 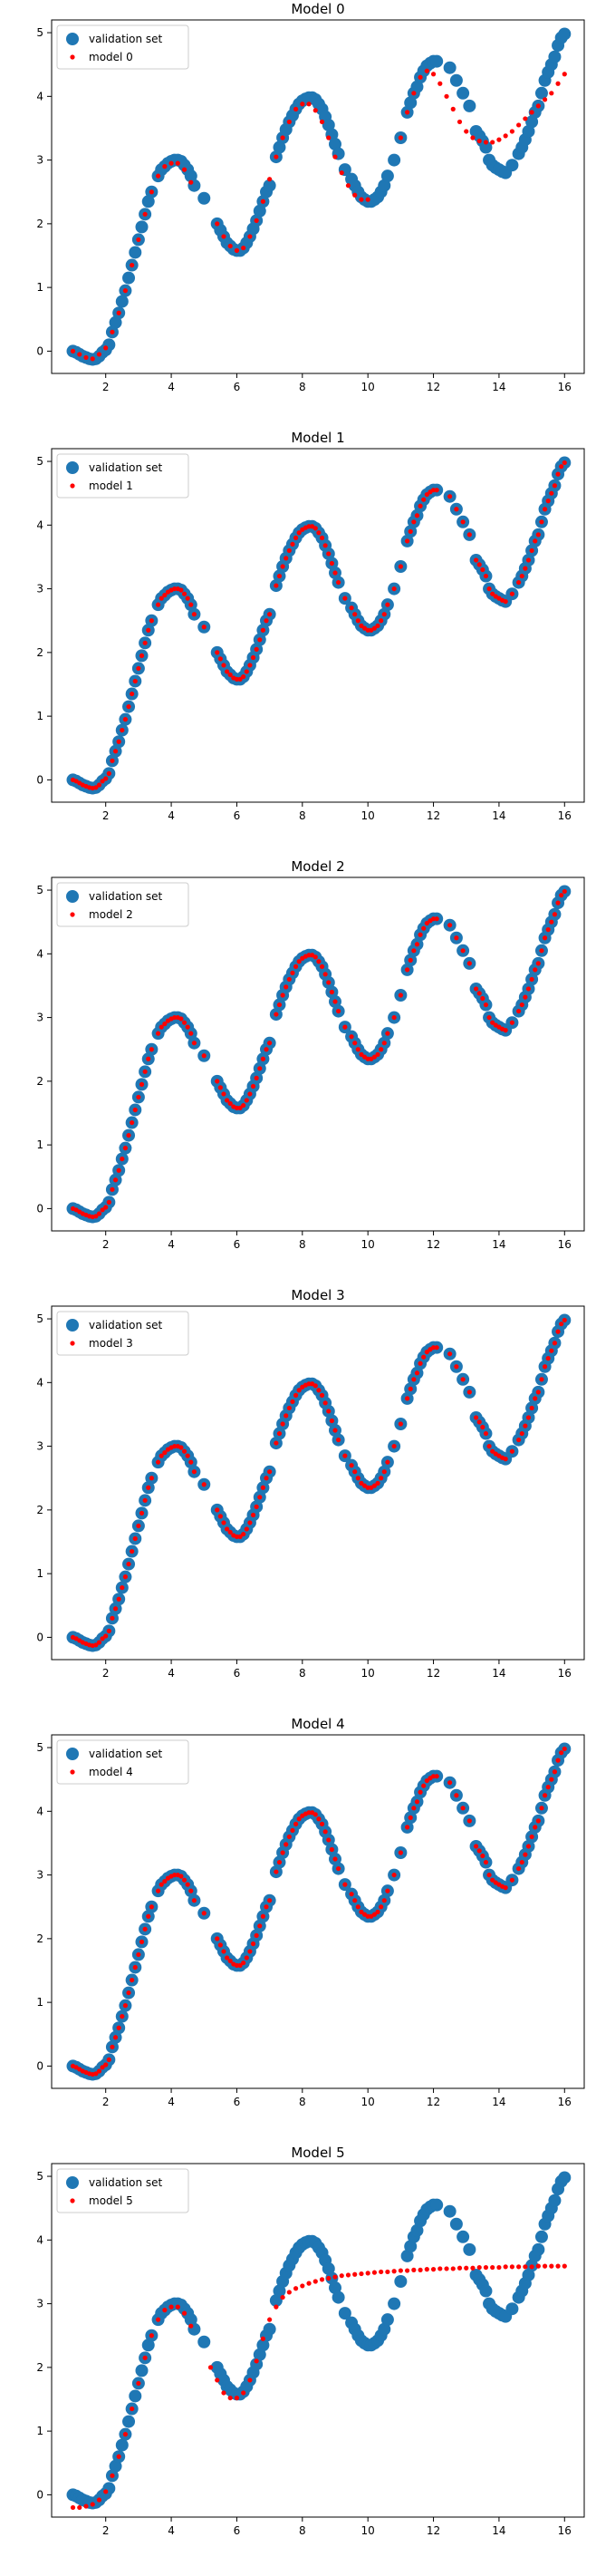 What do you see at coordinates (318, 196) in the screenshot?
I see `plot-frame` at bounding box center [318, 196].